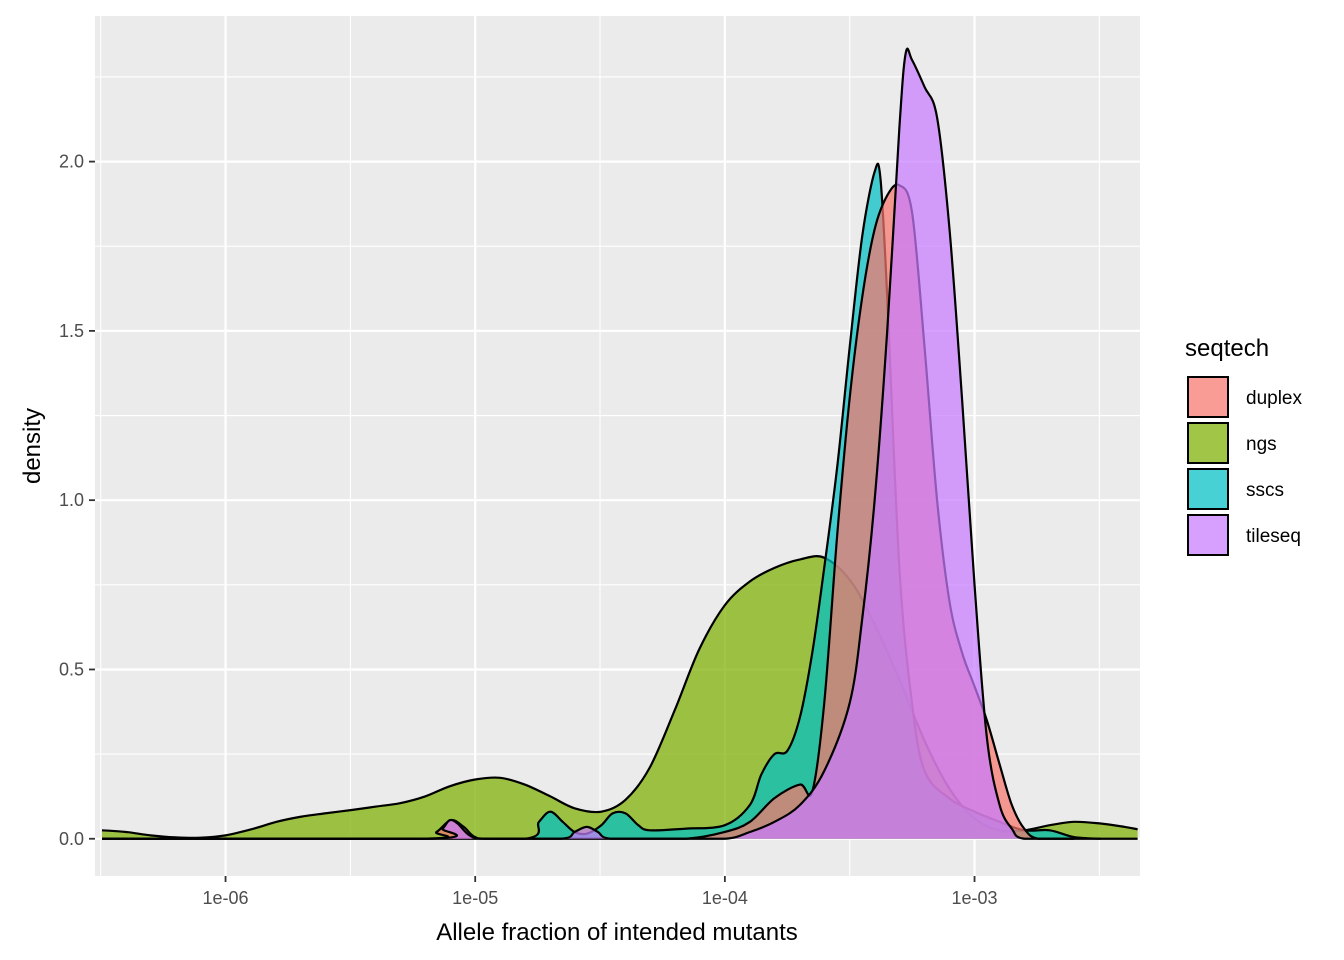  What do you see at coordinates (617, 932) in the screenshot?
I see `x-axis-title: Allele fraction of intended mutants` at bounding box center [617, 932].